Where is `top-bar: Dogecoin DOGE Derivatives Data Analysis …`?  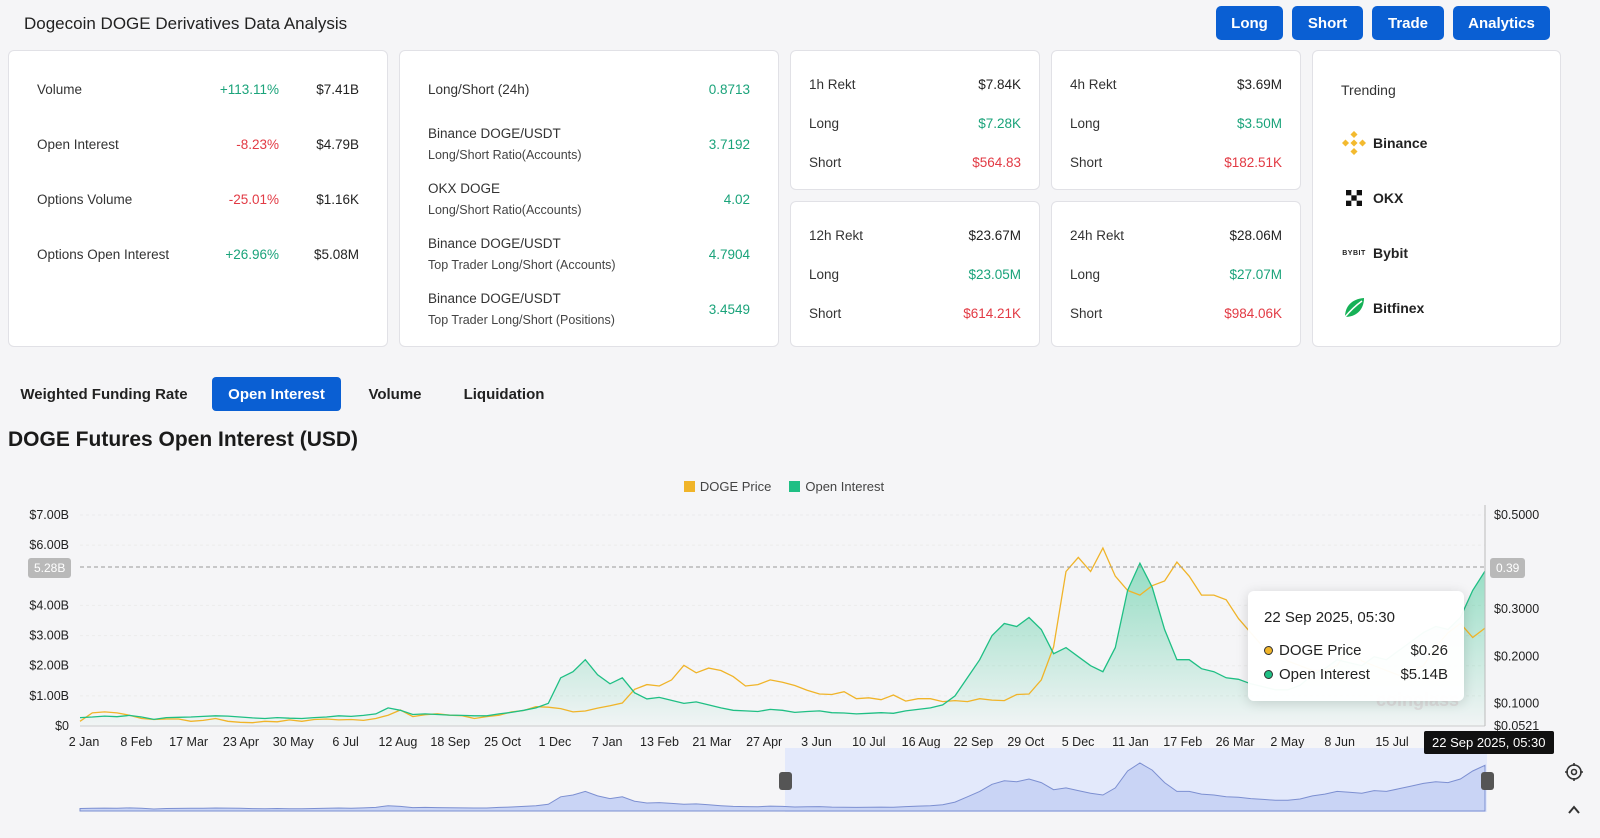
top-bar: Dogecoin DOGE Derivatives Data Analysis … is located at coordinates (800, 23).